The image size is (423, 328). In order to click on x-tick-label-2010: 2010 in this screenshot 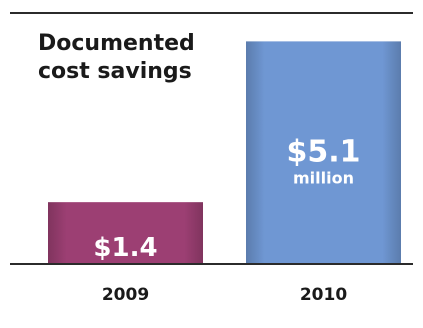, I will do `click(323, 295)`.